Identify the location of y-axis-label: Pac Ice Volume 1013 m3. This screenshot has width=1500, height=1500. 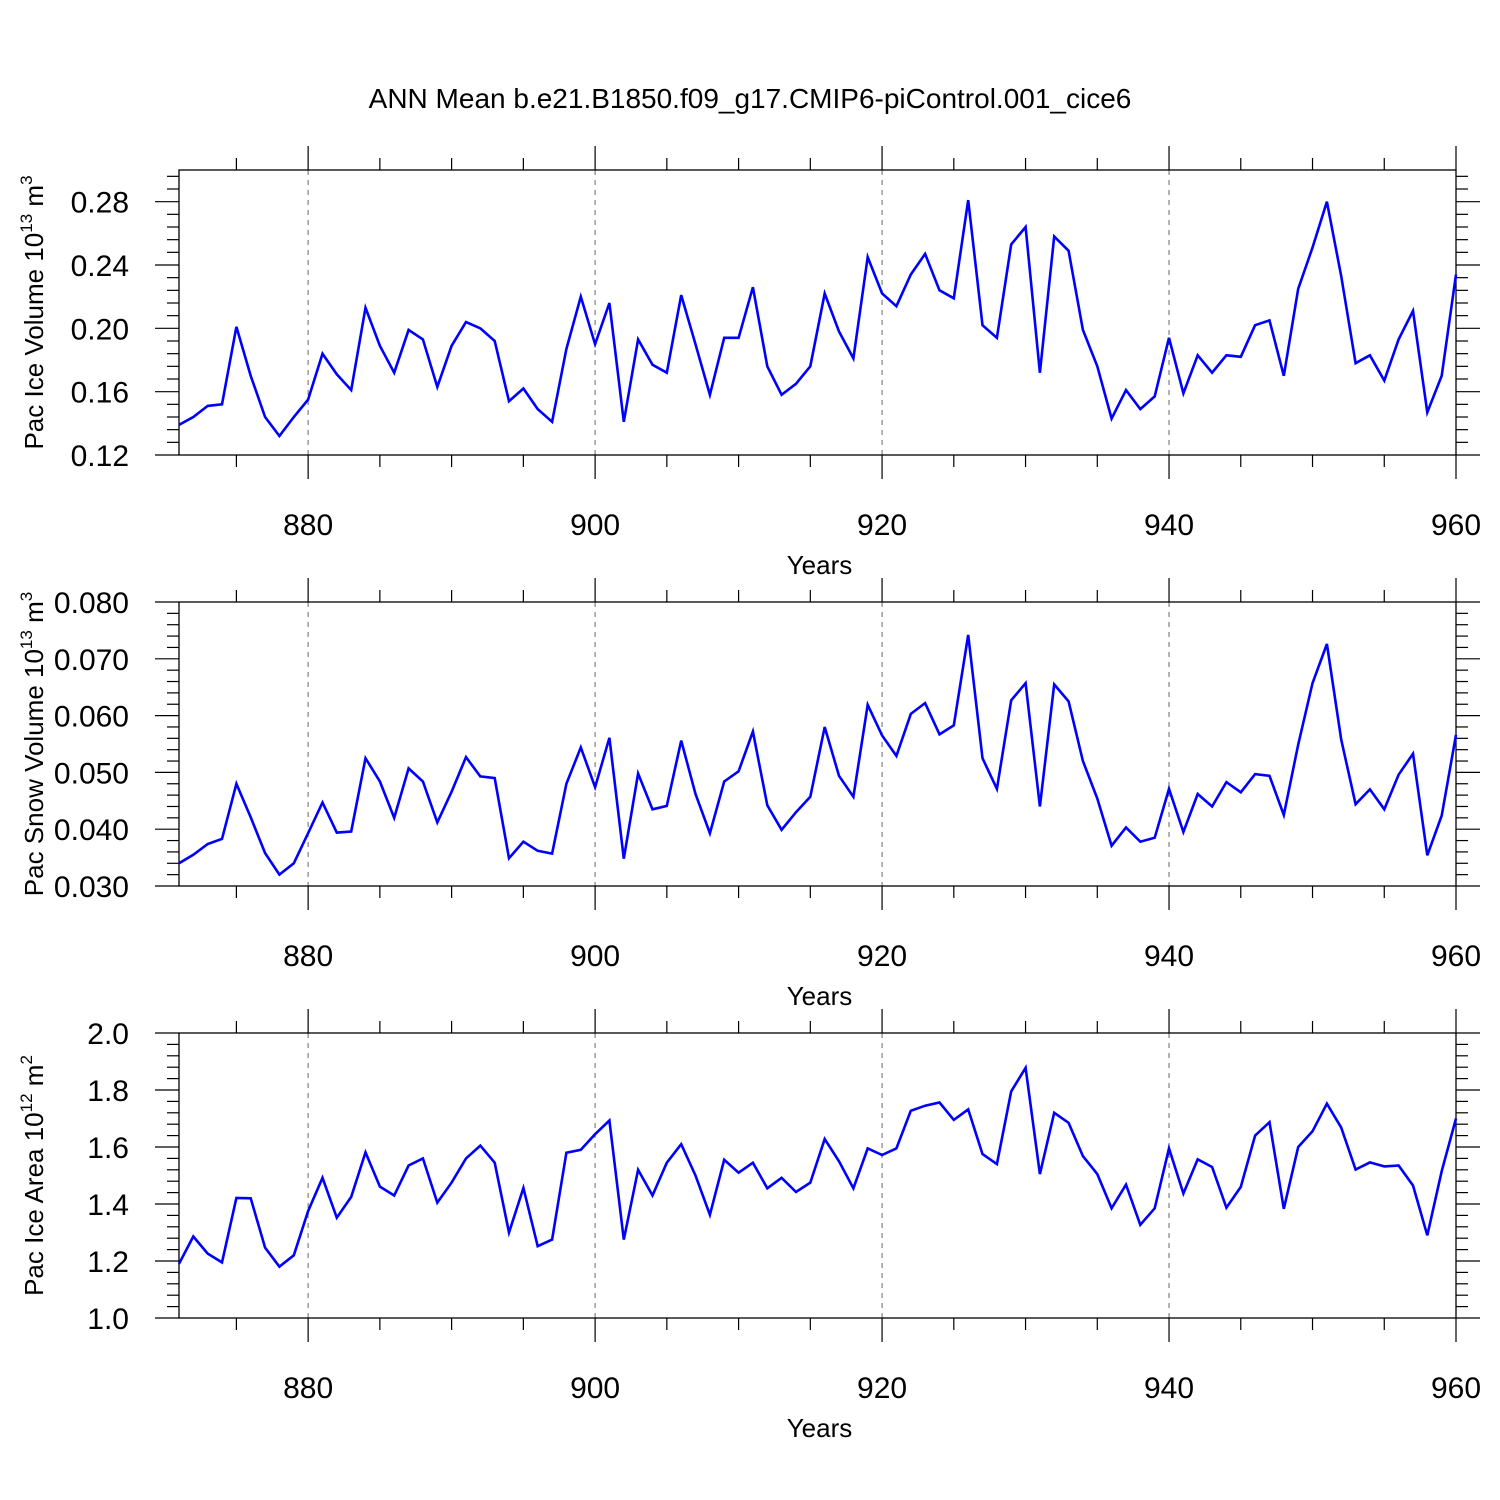
(33, 312).